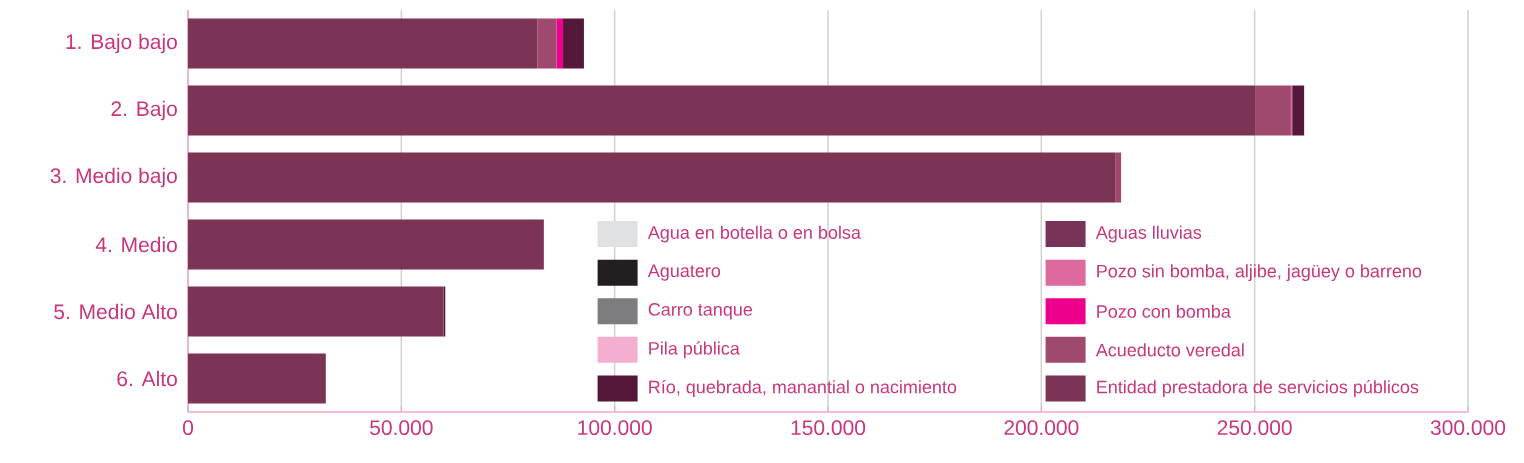  What do you see at coordinates (1254, 428) in the screenshot?
I see `x-tick-label: 250.000` at bounding box center [1254, 428].